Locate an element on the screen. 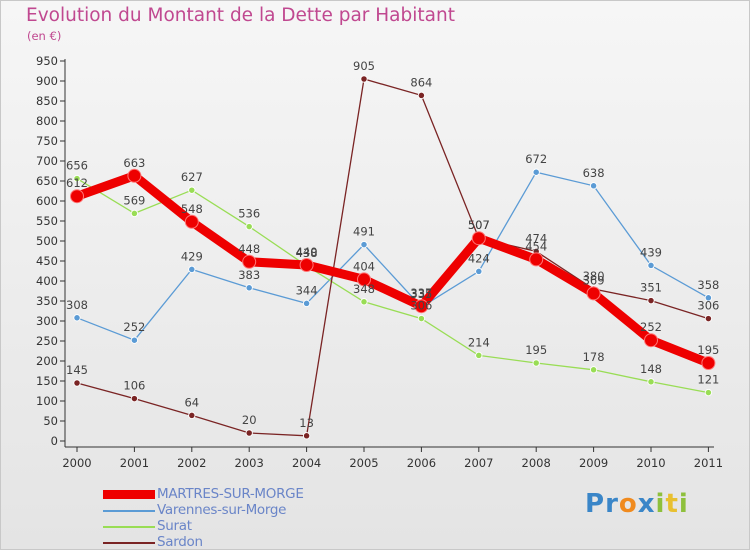  x-tick-label: 2000 is located at coordinates (76, 463).